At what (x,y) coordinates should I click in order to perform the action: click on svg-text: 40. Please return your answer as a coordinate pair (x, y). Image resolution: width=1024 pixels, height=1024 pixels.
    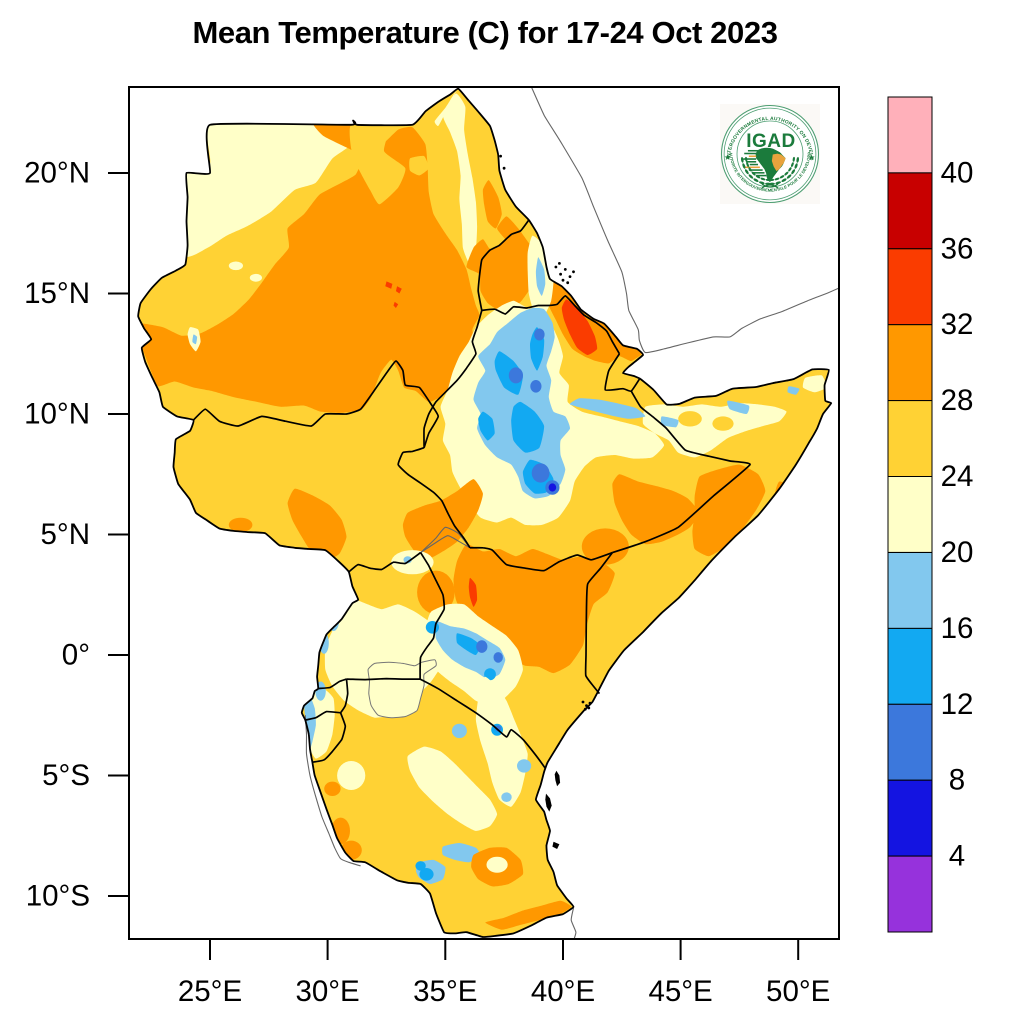
    Looking at the image, I should click on (957, 172).